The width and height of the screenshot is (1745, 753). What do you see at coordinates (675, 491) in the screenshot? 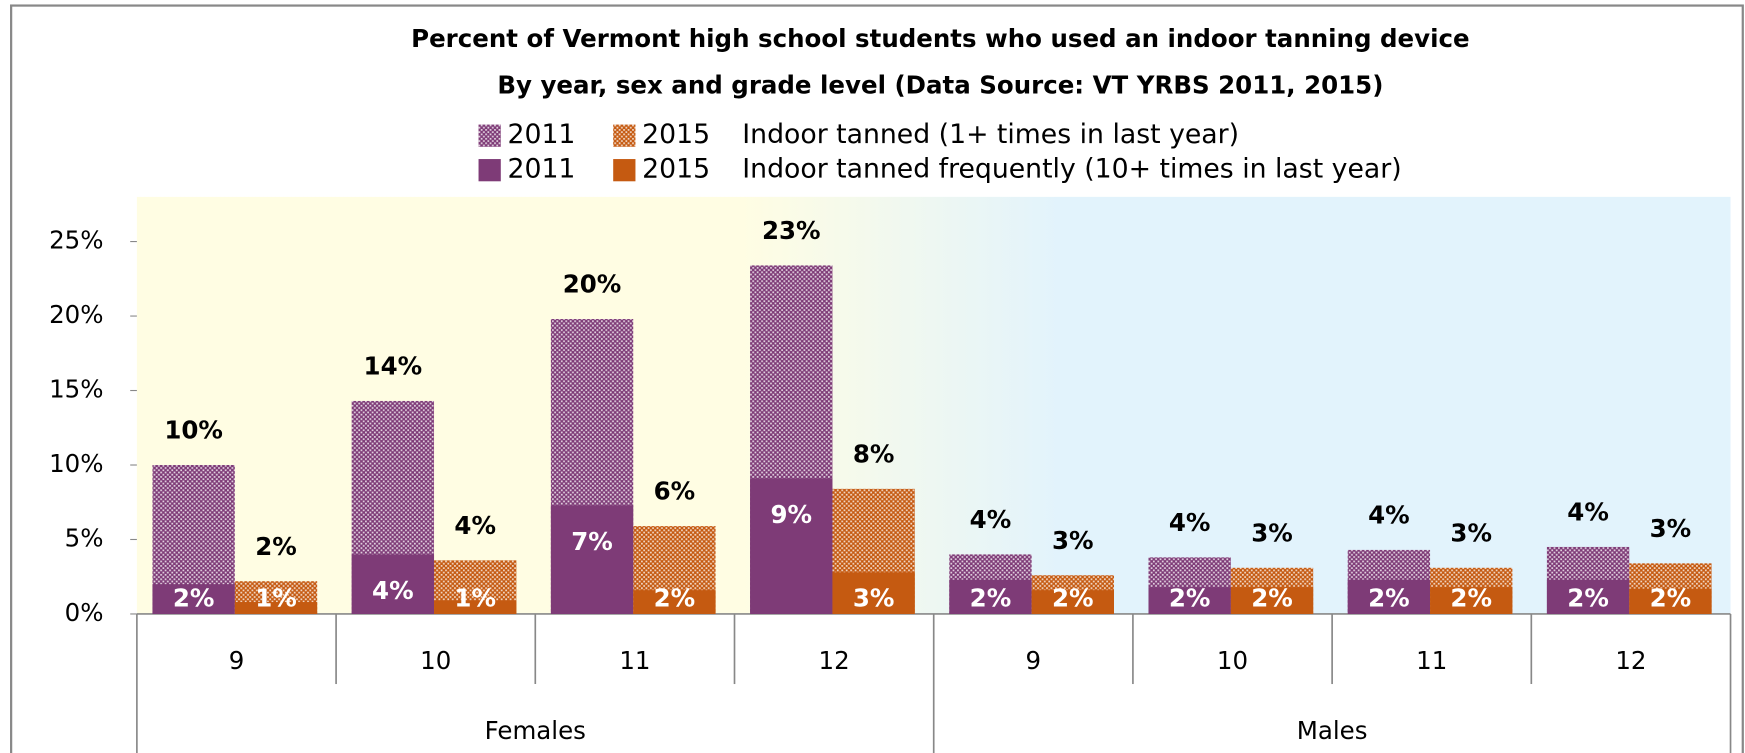
I see `value-label: 6%` at bounding box center [675, 491].